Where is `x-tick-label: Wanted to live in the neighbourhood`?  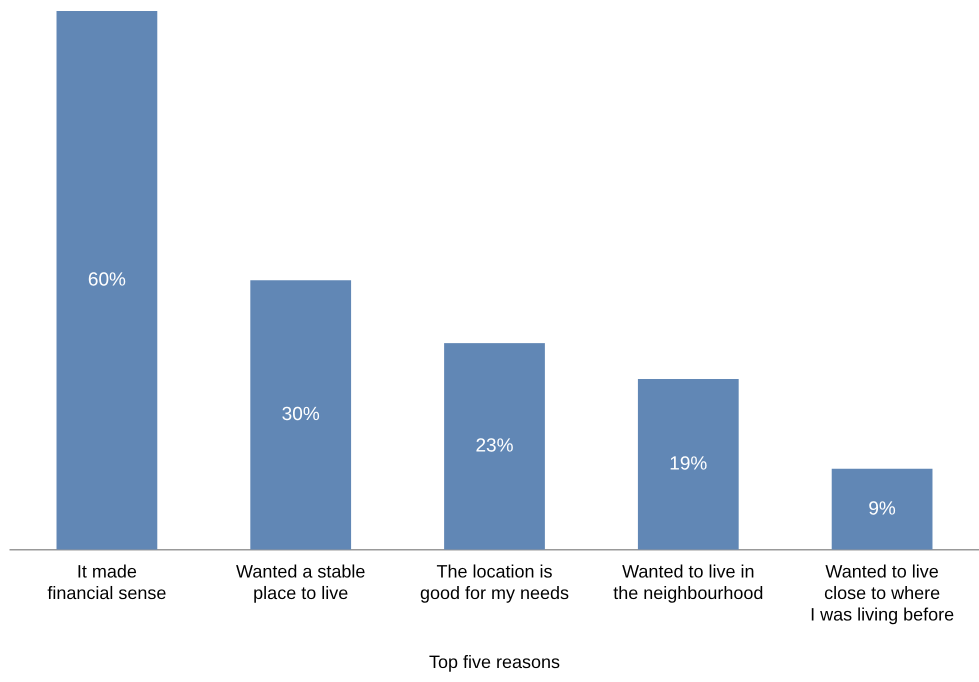
x-tick-label: Wanted to live in the neighbourhood is located at coordinates (688, 582).